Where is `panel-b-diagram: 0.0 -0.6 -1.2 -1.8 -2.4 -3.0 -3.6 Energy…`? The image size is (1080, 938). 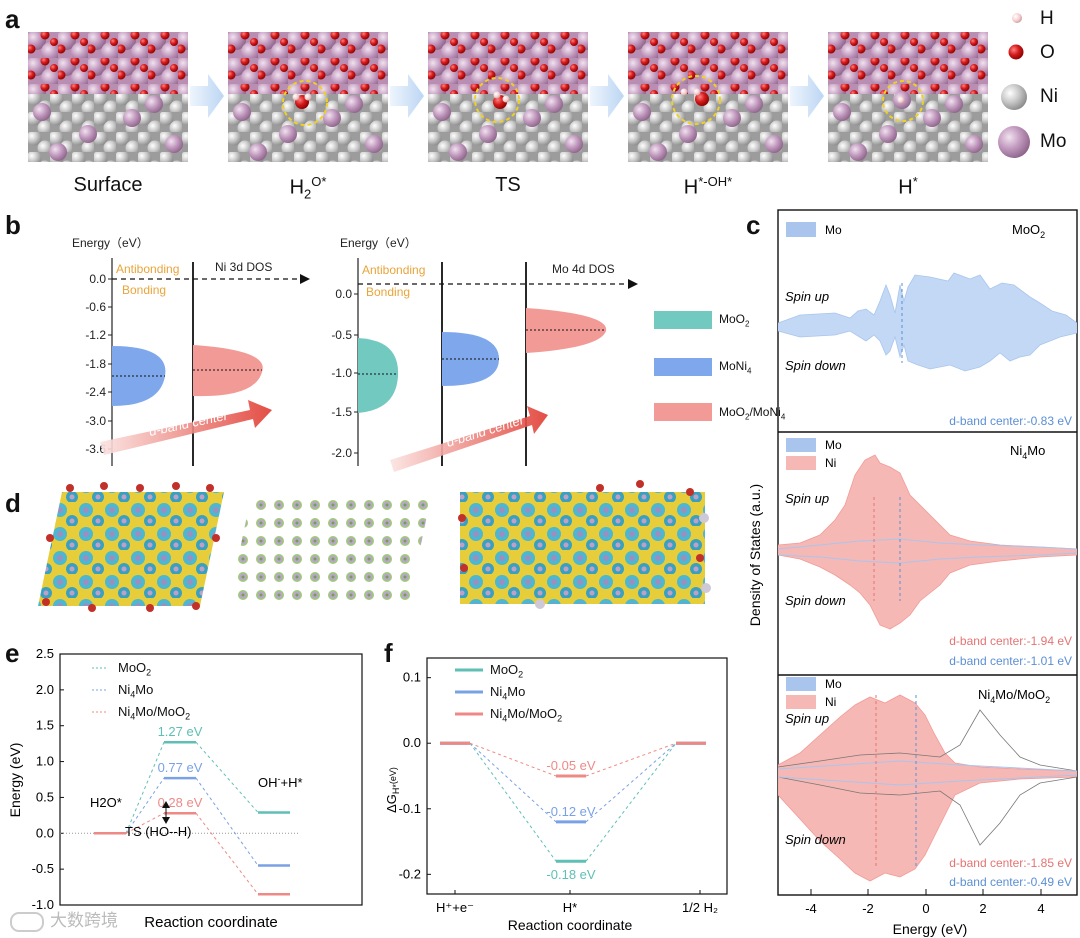
panel-b-diagram: 0.0 -0.6 -1.2 -1.8 -2.4 -3.0 -3.6 Energy… is located at coordinates (392, 354).